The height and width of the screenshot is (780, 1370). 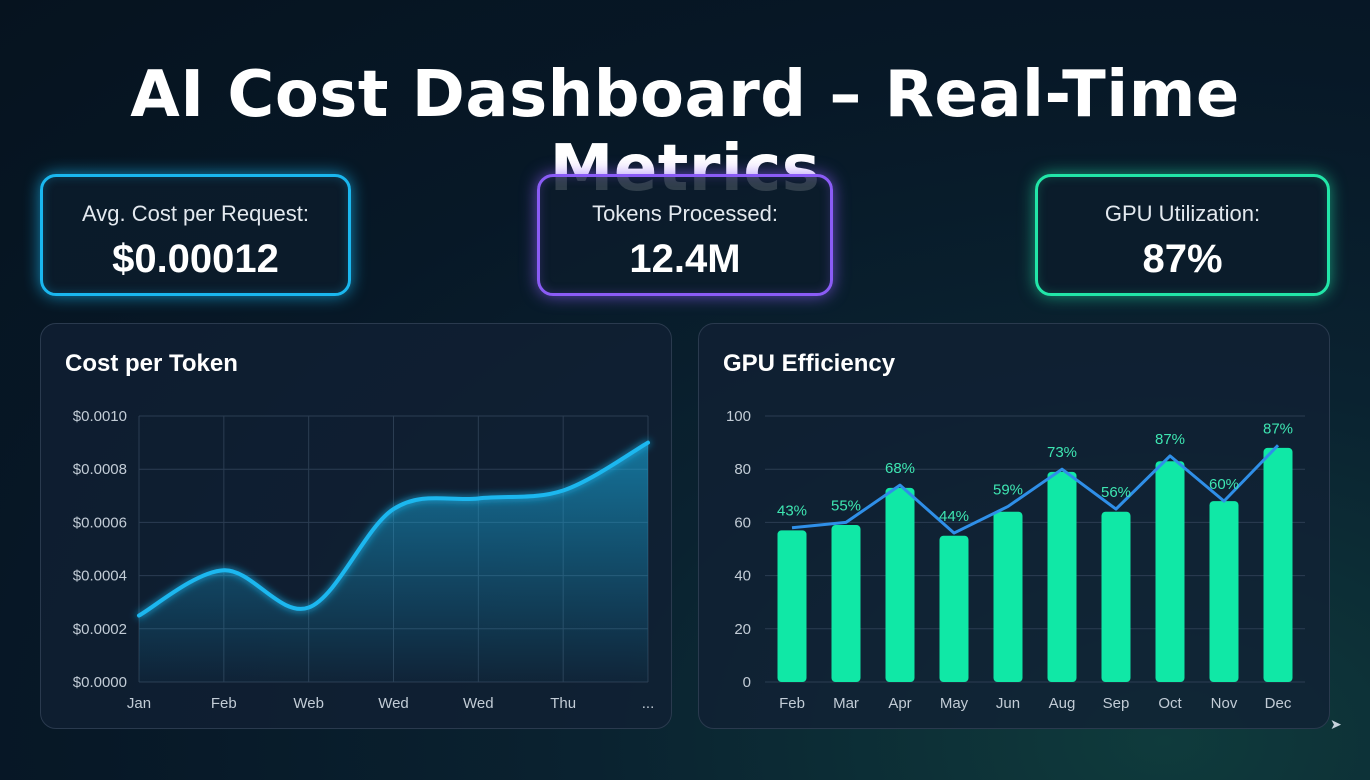 I want to click on y-tick-label: 80, so click(x=742, y=469).